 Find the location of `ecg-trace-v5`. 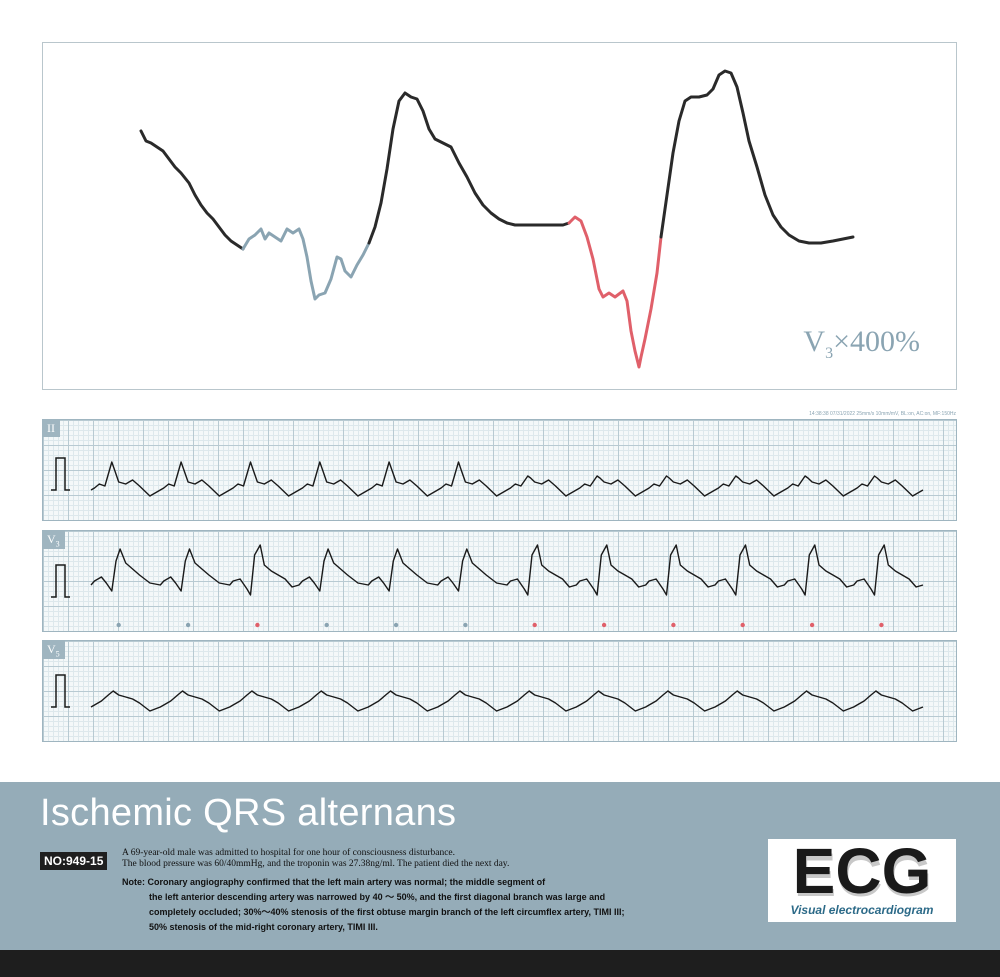

ecg-trace-v5 is located at coordinates (507, 701).